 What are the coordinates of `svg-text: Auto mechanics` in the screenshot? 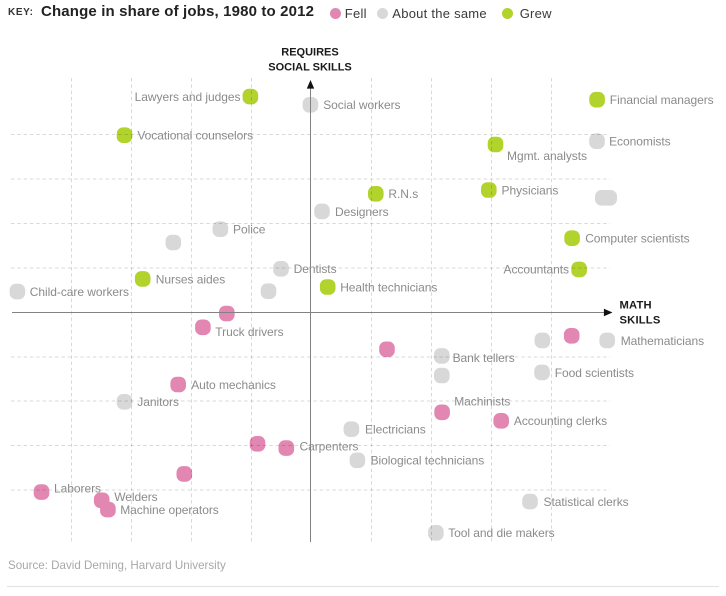 It's located at (233, 385).